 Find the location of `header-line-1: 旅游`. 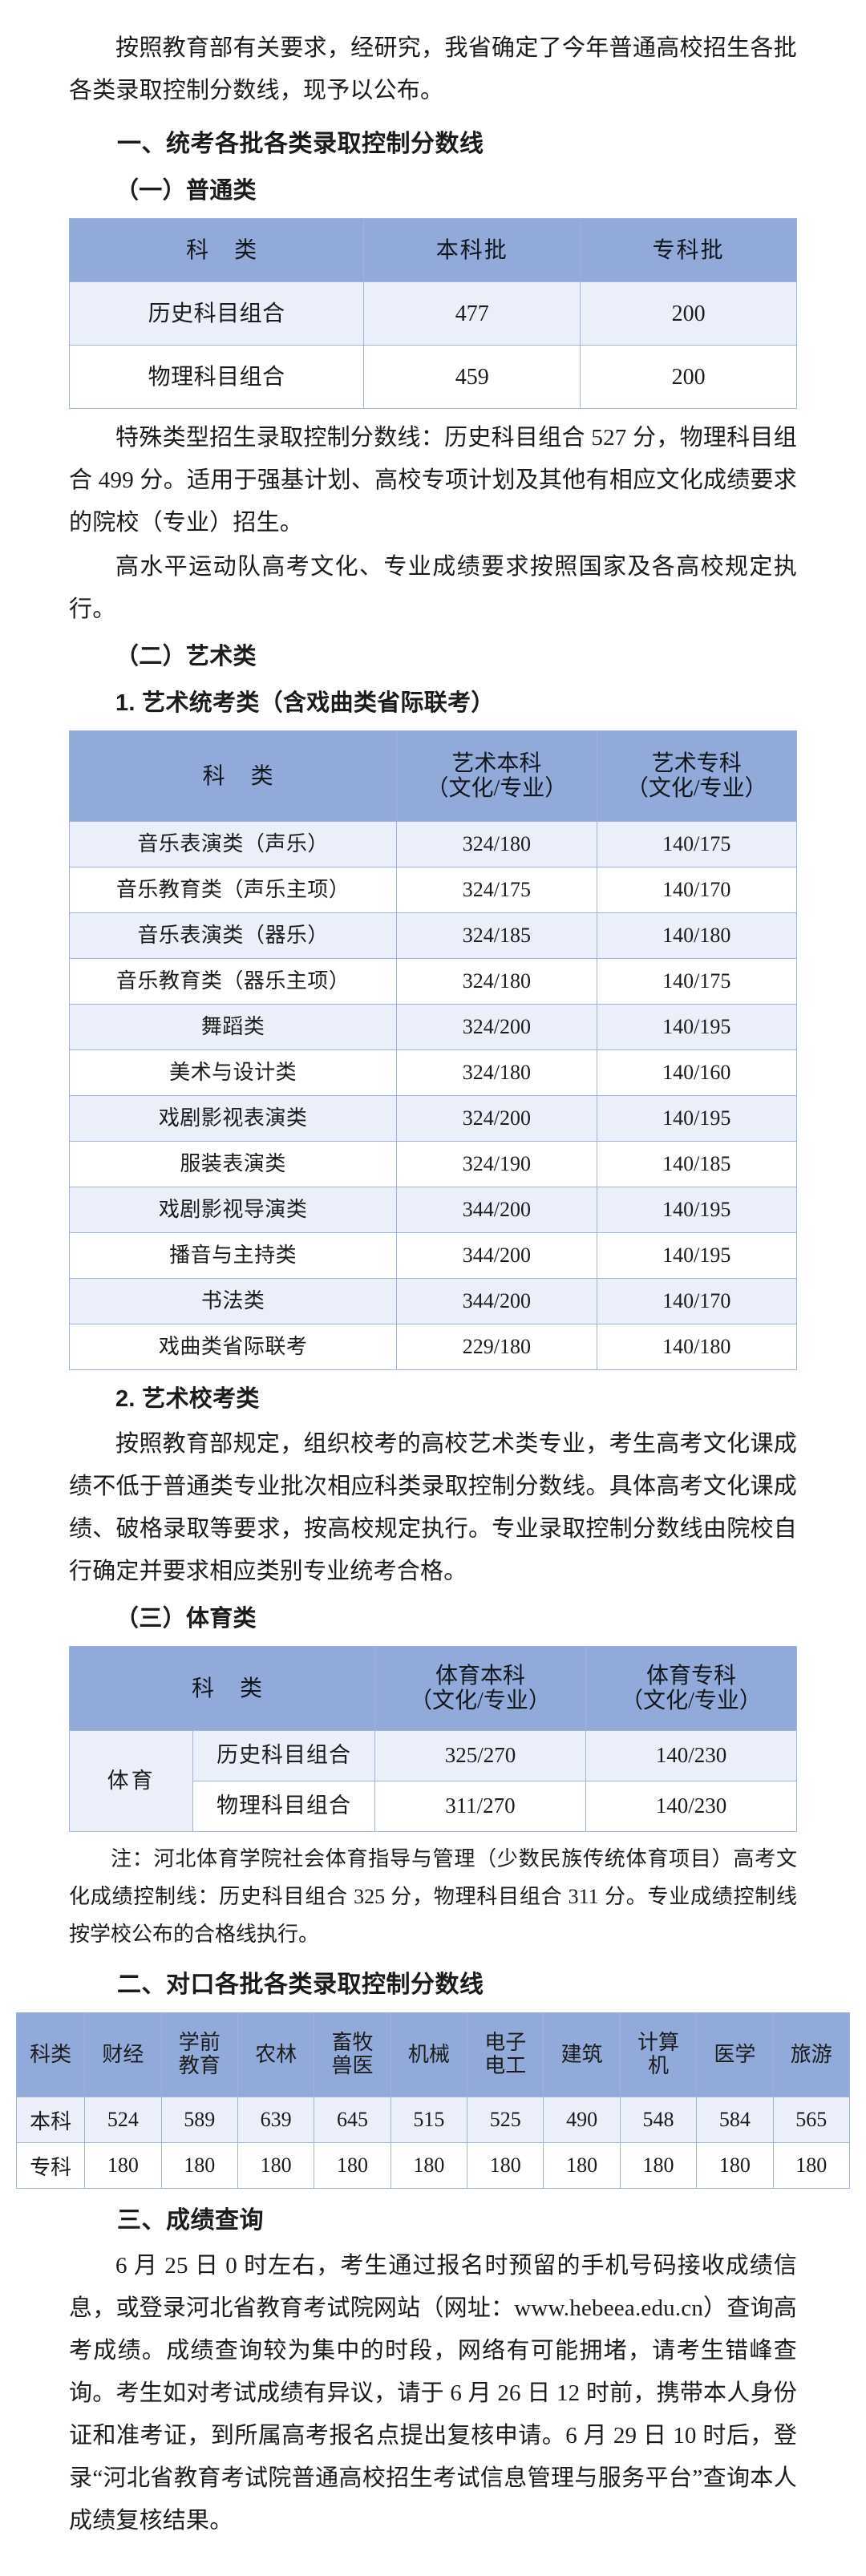

header-line-1: 旅游 is located at coordinates (811, 2054).